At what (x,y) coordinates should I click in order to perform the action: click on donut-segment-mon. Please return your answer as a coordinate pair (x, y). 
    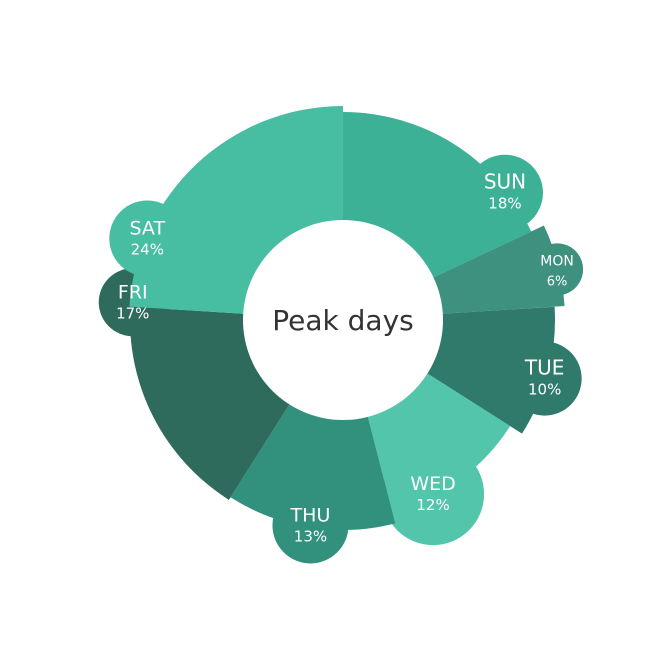
    Looking at the image, I should click on (498, 269).